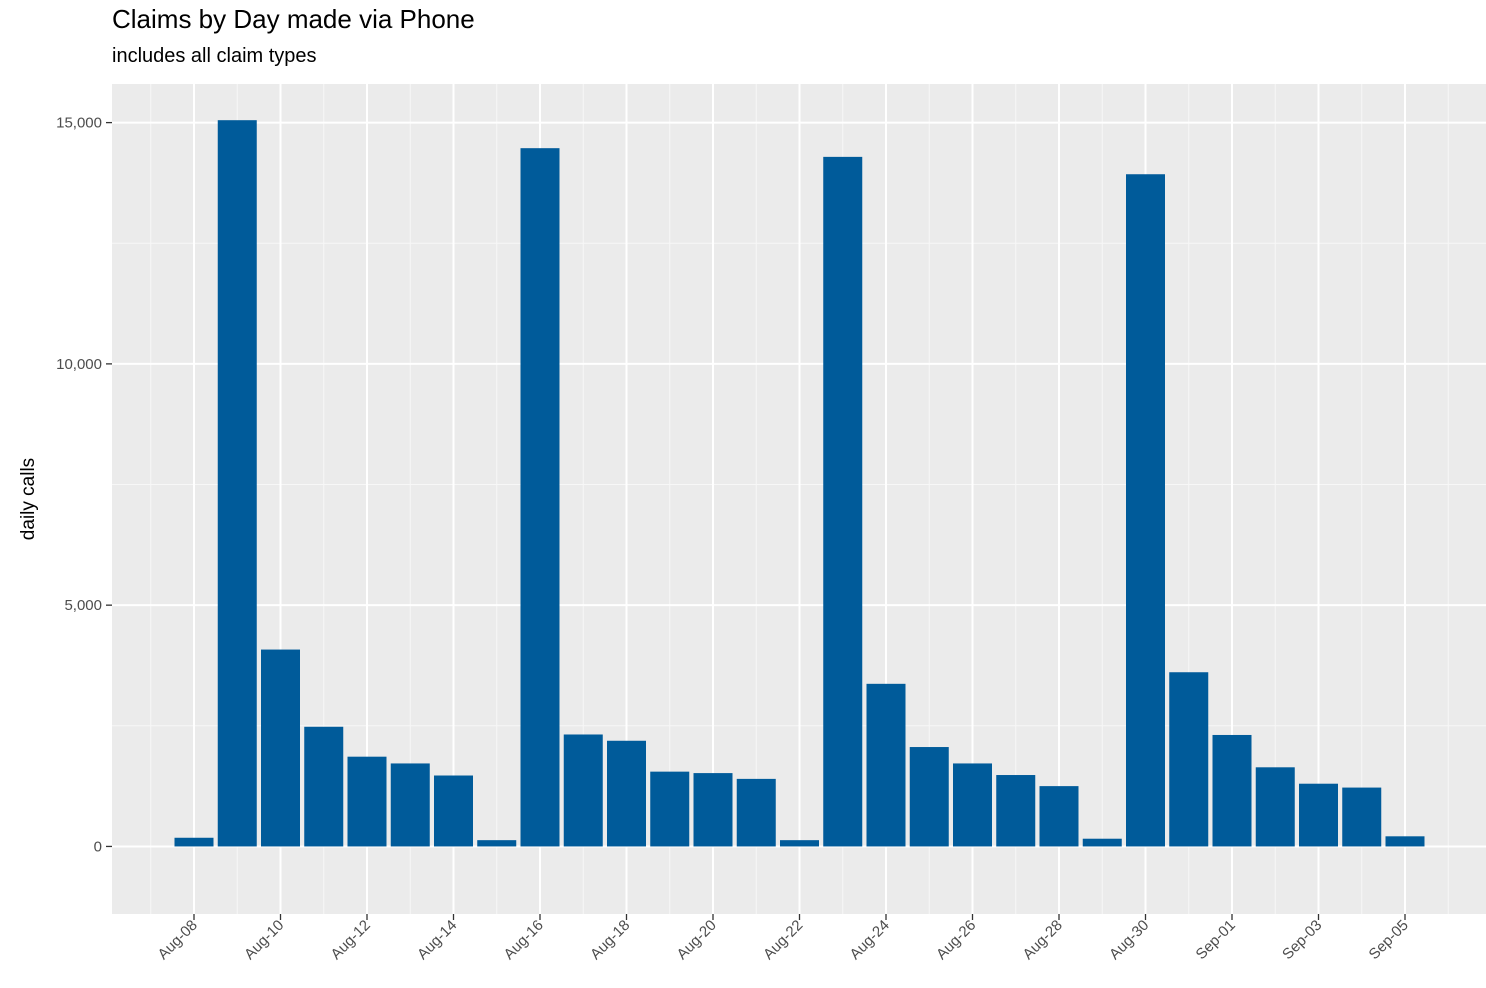 The height and width of the screenshot is (988, 1486). What do you see at coordinates (1216, 940) in the screenshot?
I see `x-tick-label: Sep-01` at bounding box center [1216, 940].